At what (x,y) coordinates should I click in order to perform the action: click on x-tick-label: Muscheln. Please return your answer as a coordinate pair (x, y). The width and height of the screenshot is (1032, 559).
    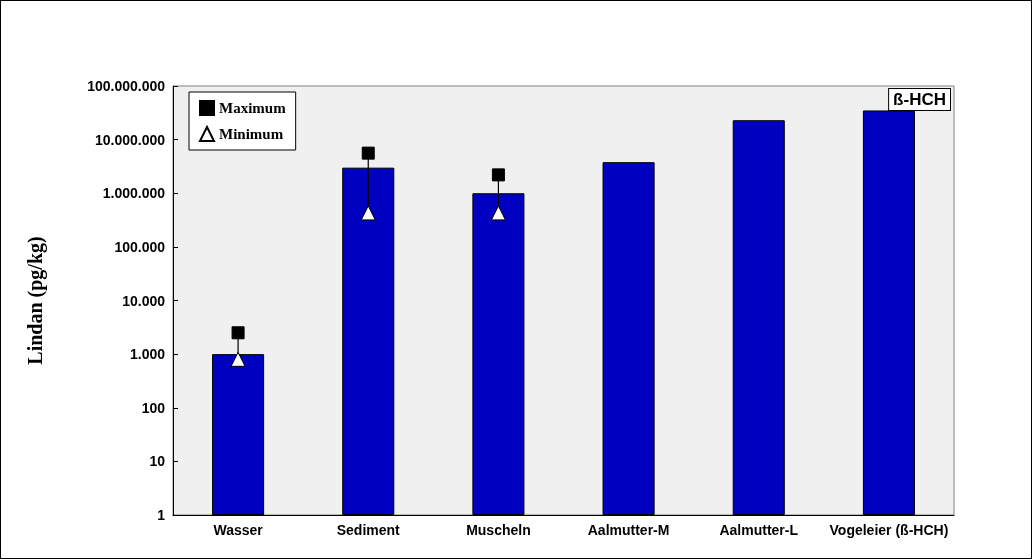
    Looking at the image, I should click on (498, 530).